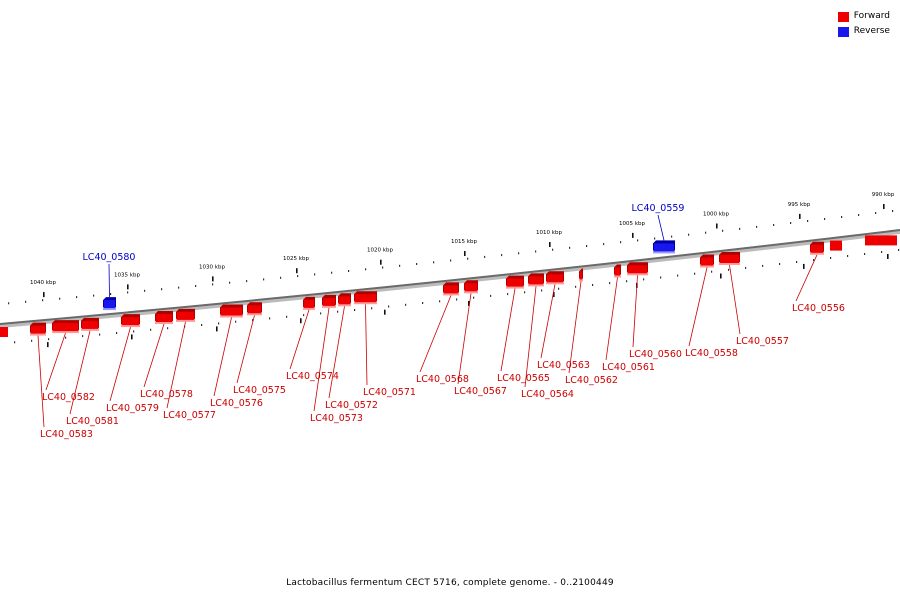 This screenshot has width=900, height=604. Describe the element at coordinates (351, 405) in the screenshot. I see `gene-label: LC40_0572` at that location.